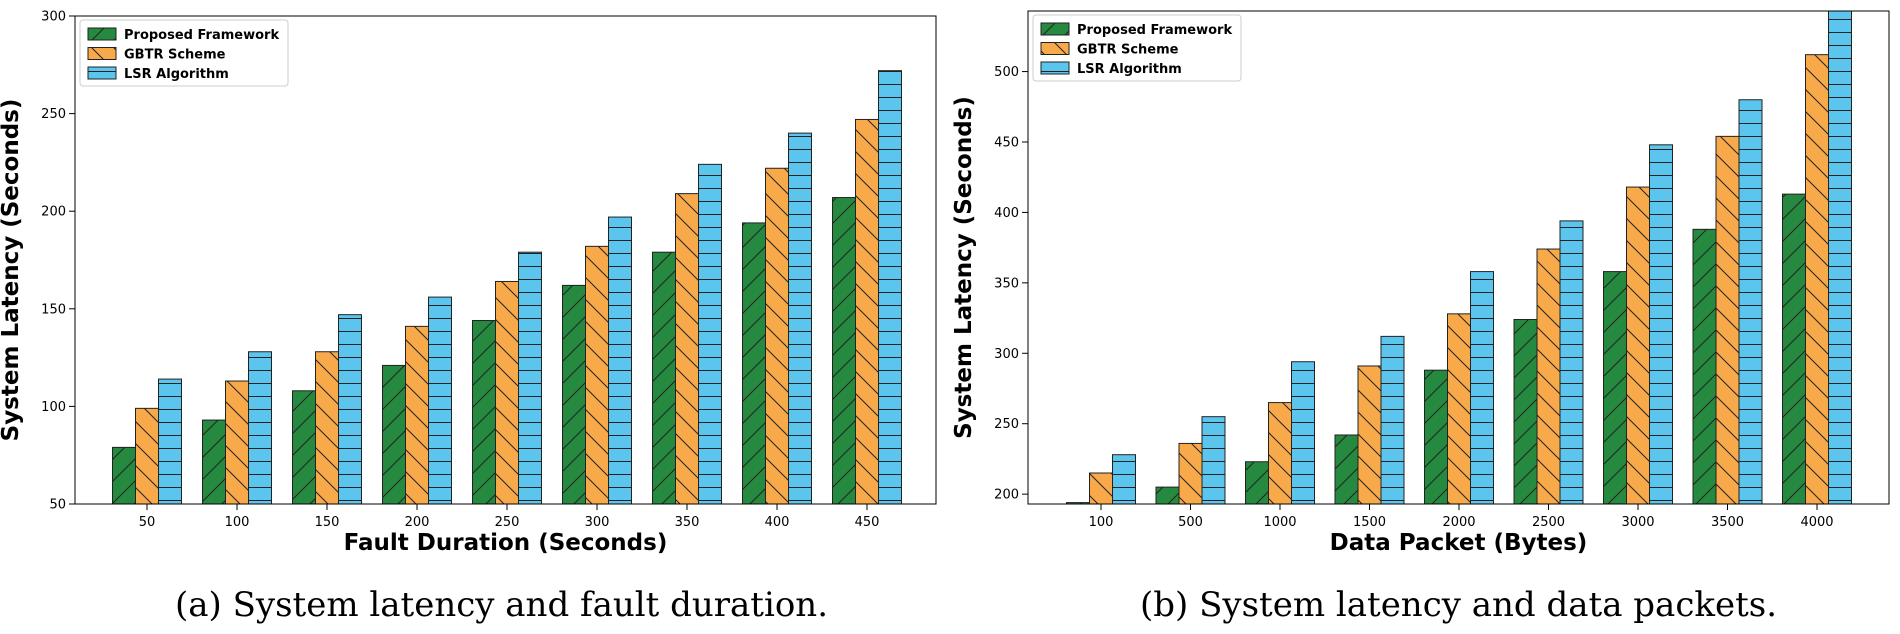 The width and height of the screenshot is (1900, 634). I want to click on chart-a-bar-lsr-algorithm-350-hatch, so click(710, 334).